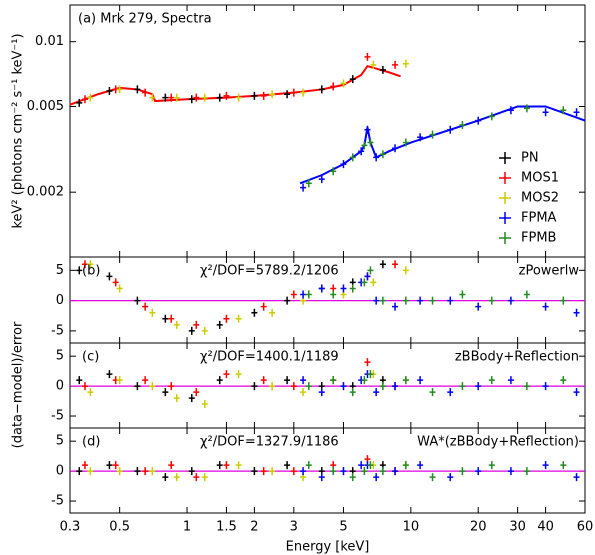 The width and height of the screenshot is (595, 555). I want to click on model-name: zBBody+Reflection, so click(517, 357).